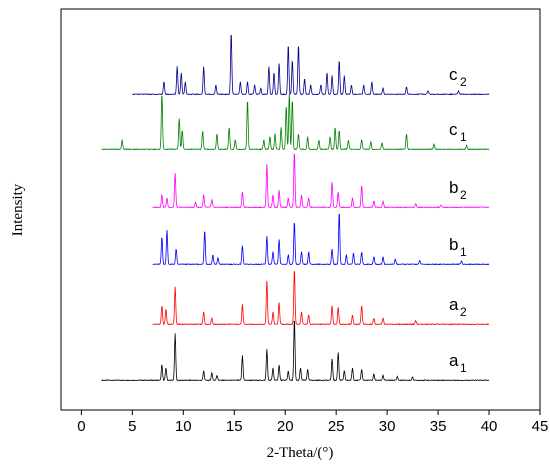 The image size is (550, 467). Describe the element at coordinates (453, 244) in the screenshot. I see `series-label-b1: b` at that location.